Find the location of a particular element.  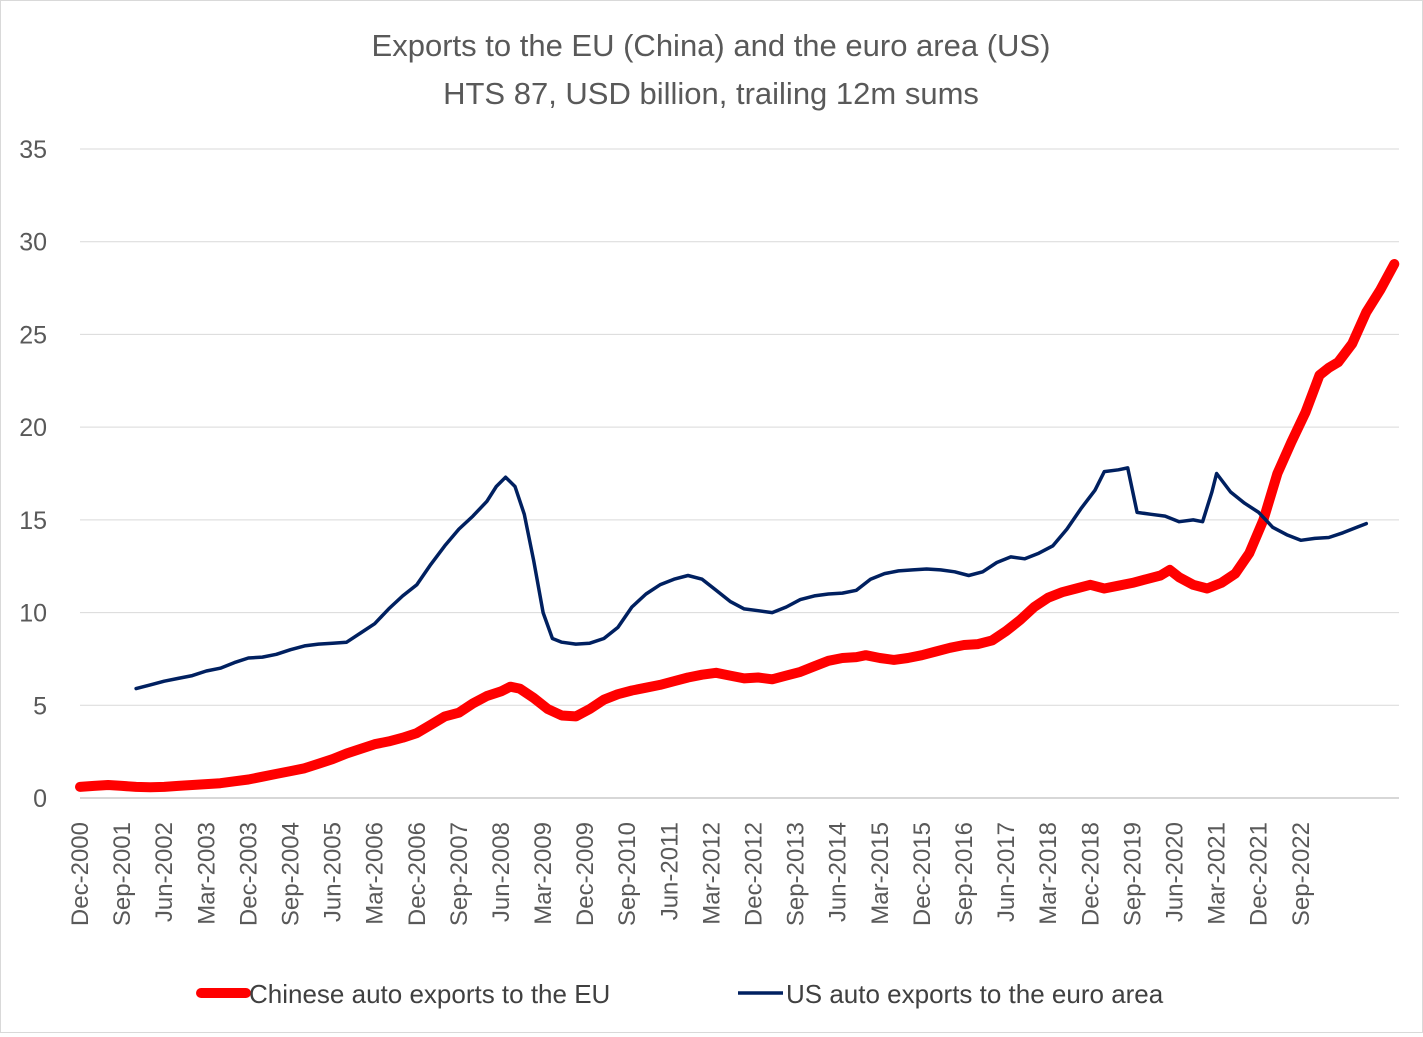

chart-subtitle: HTS 87, USD billion, trailing 12m sums is located at coordinates (711, 93).